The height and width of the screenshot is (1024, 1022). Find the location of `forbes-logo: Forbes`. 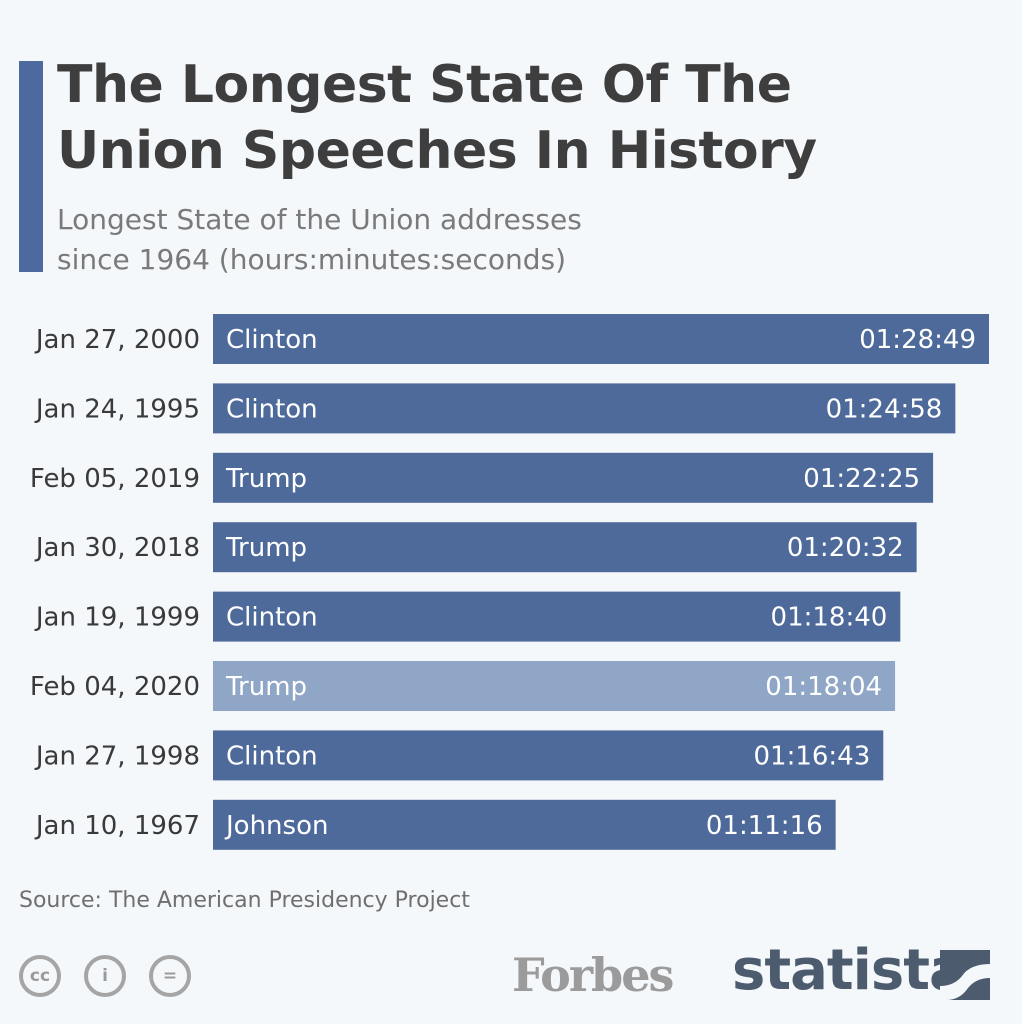

forbes-logo: Forbes is located at coordinates (593, 975).